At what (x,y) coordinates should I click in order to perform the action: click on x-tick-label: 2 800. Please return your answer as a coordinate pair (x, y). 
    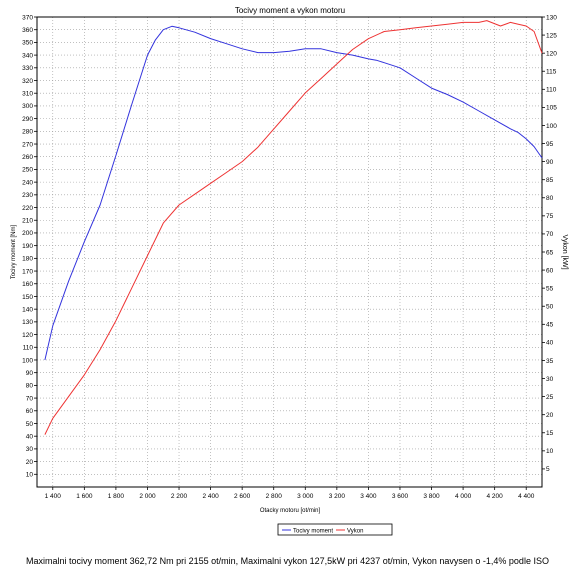
    Looking at the image, I should click on (274, 496).